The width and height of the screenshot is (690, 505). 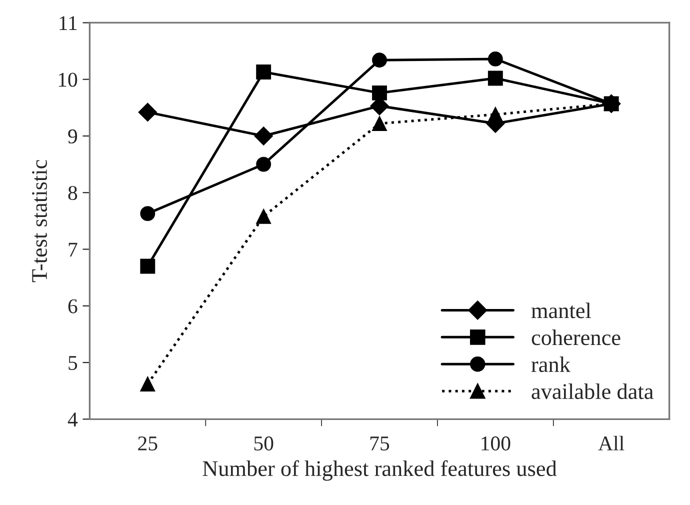 I want to click on y-tick-label: 4, so click(x=73, y=419).